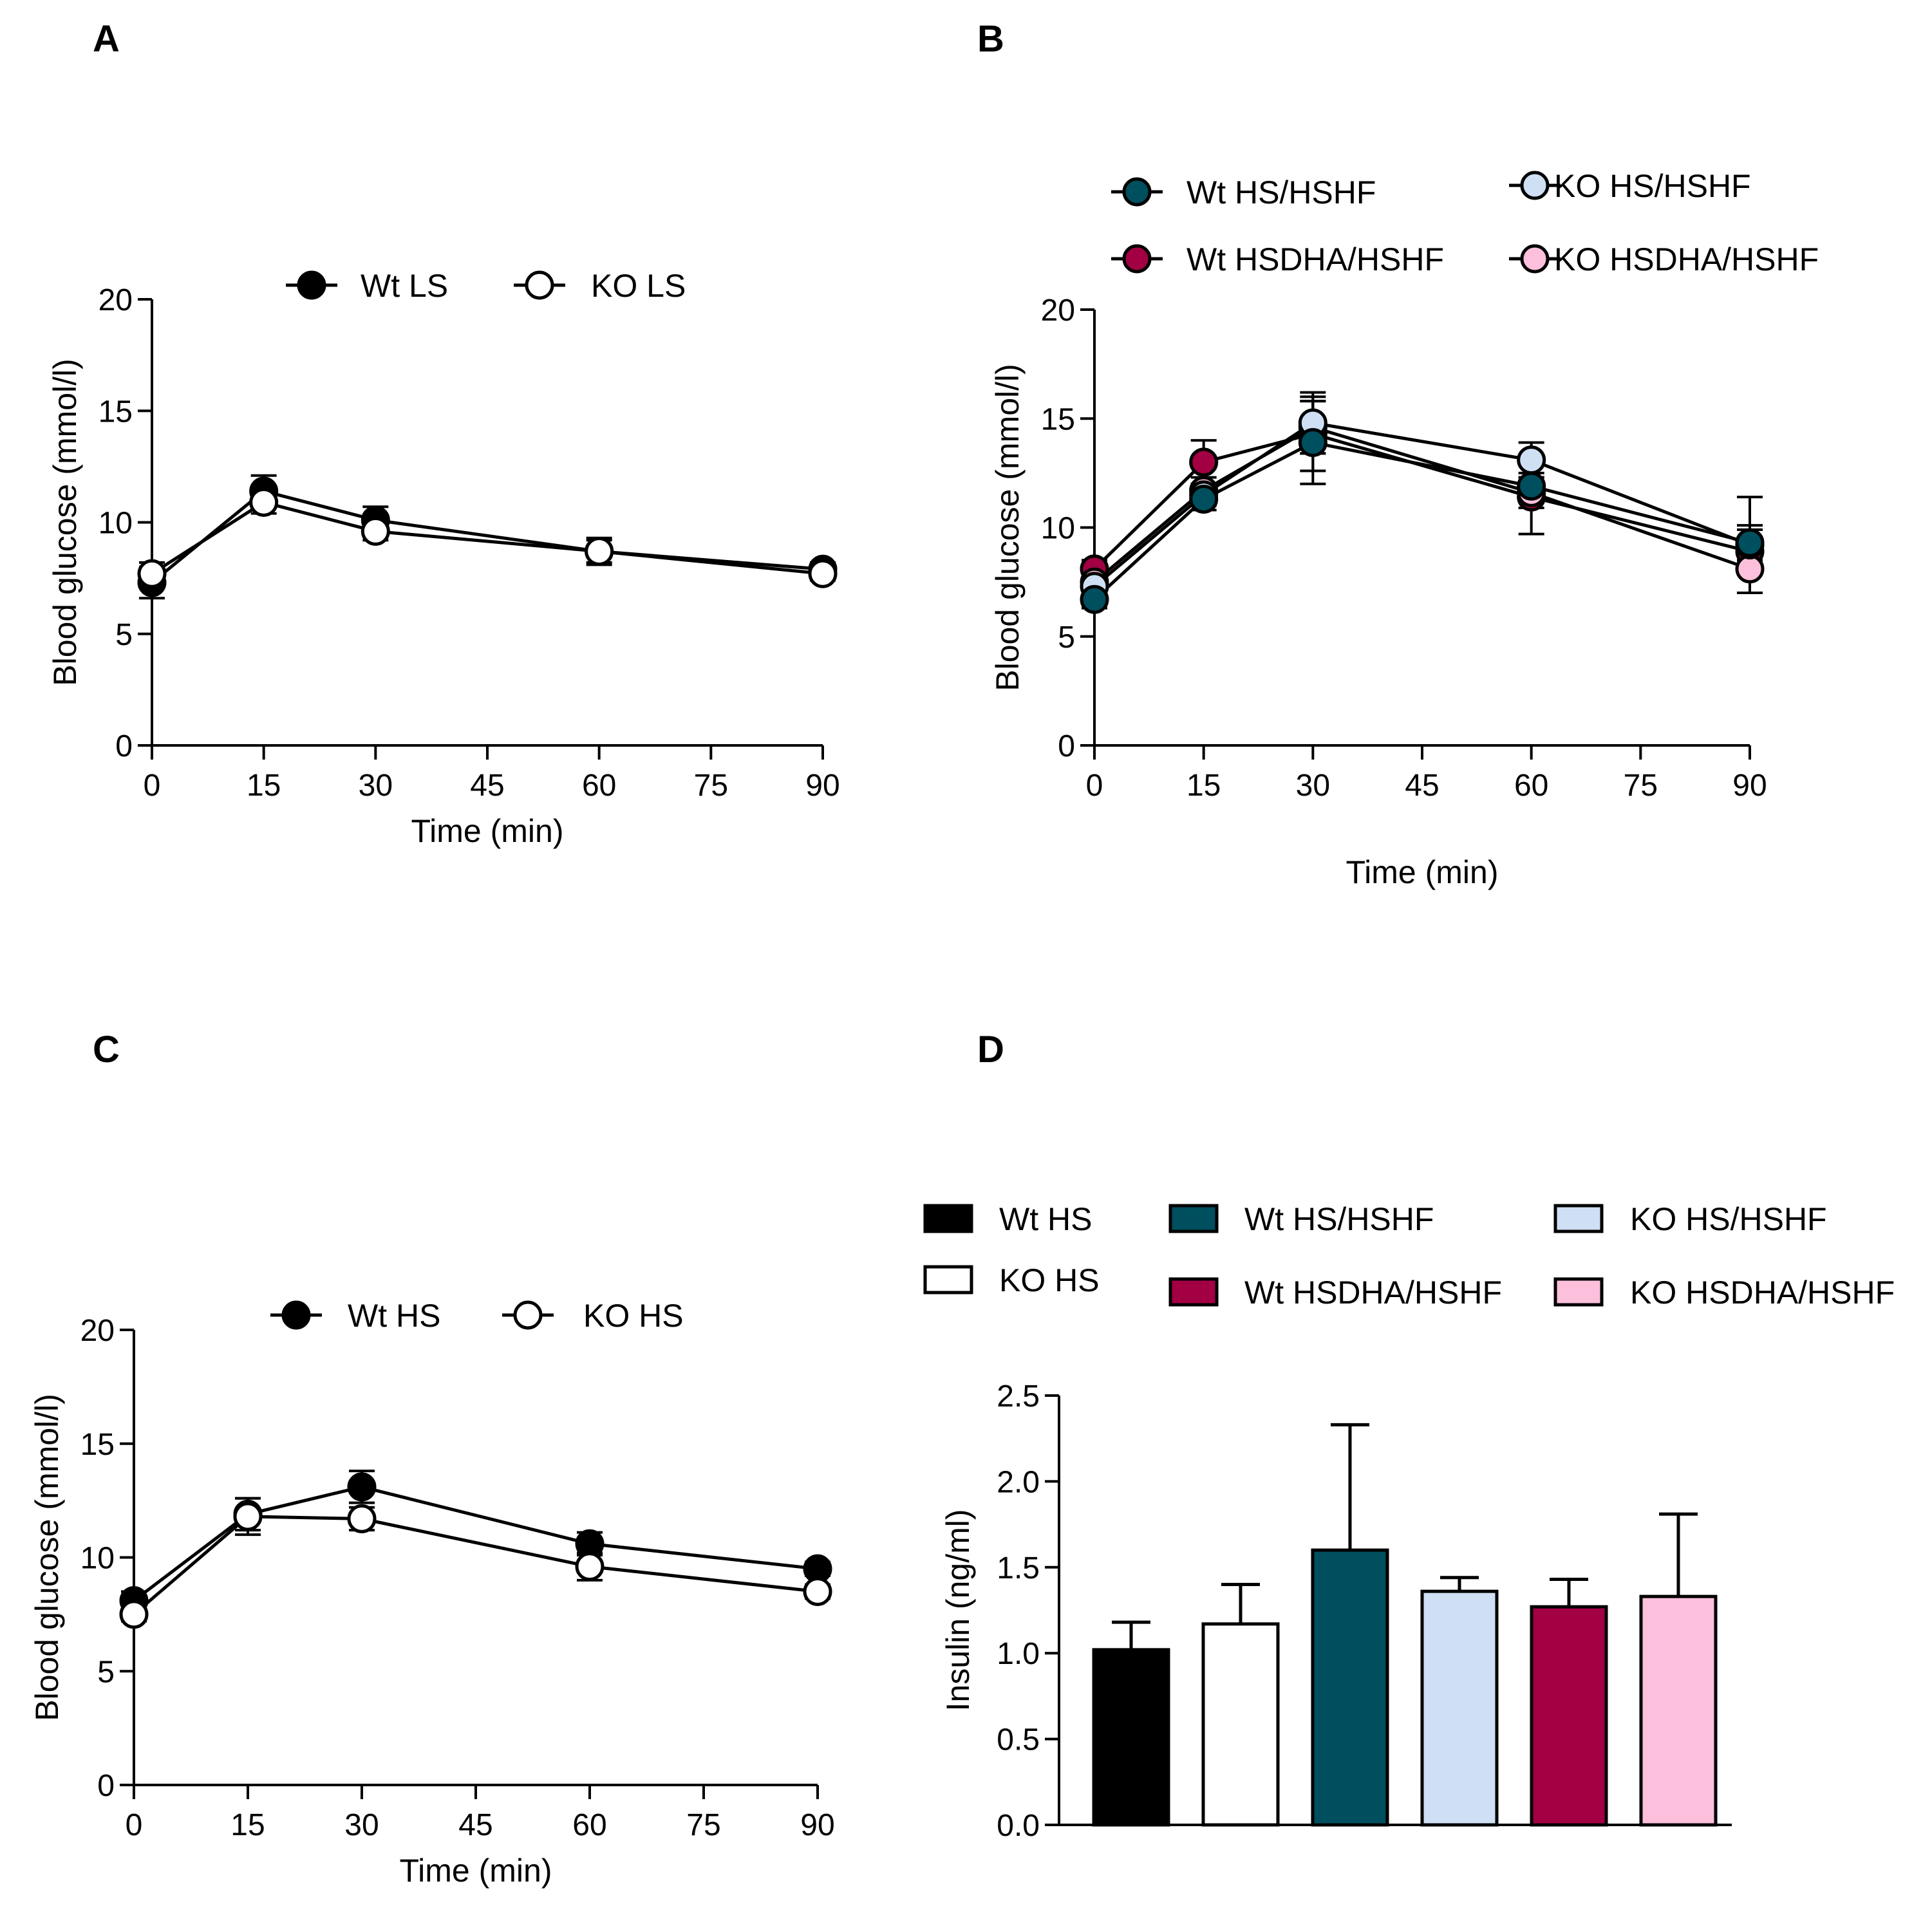  Describe the element at coordinates (638, 286) in the screenshot. I see `legend-label: KO LS` at that location.